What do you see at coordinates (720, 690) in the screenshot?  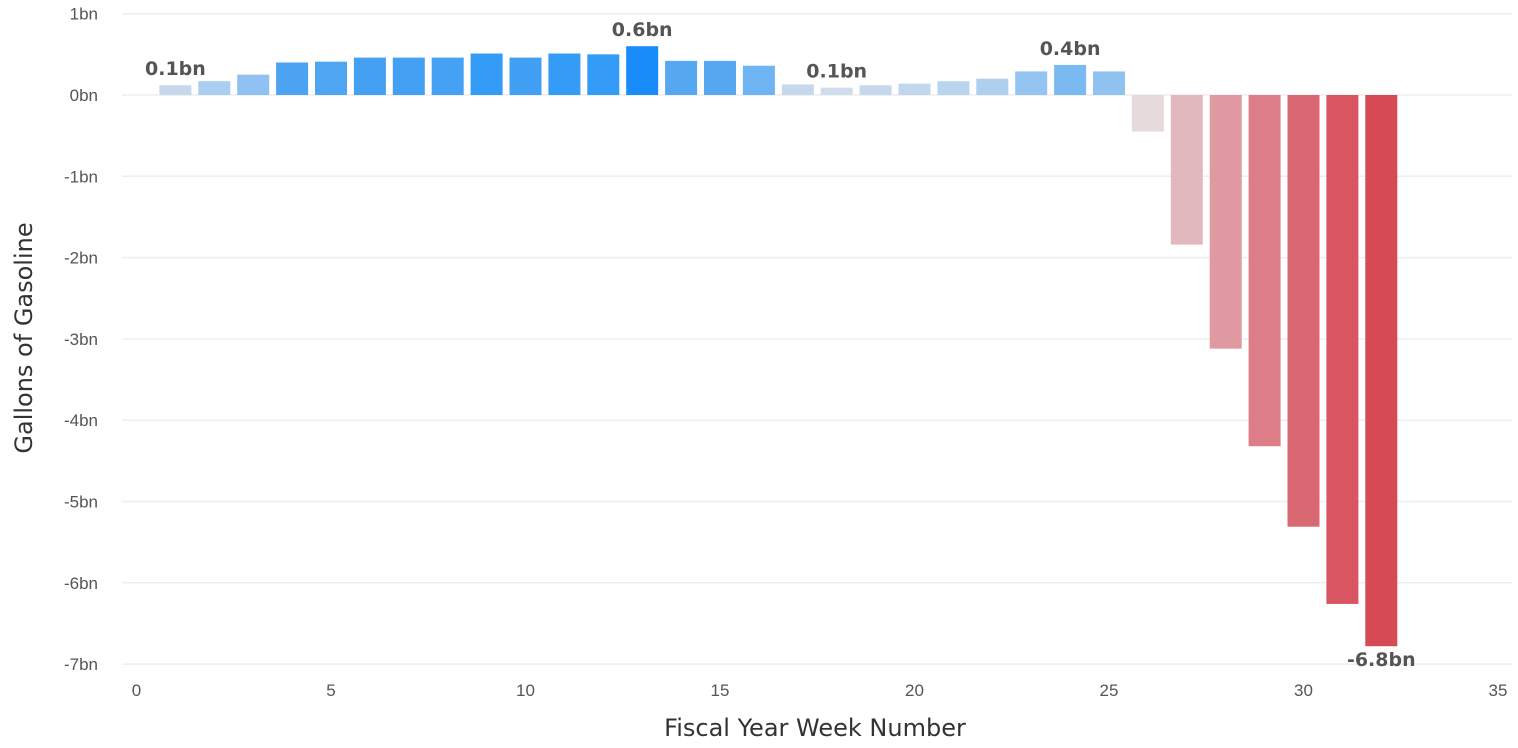 I see `x-tick-label: 15` at bounding box center [720, 690].